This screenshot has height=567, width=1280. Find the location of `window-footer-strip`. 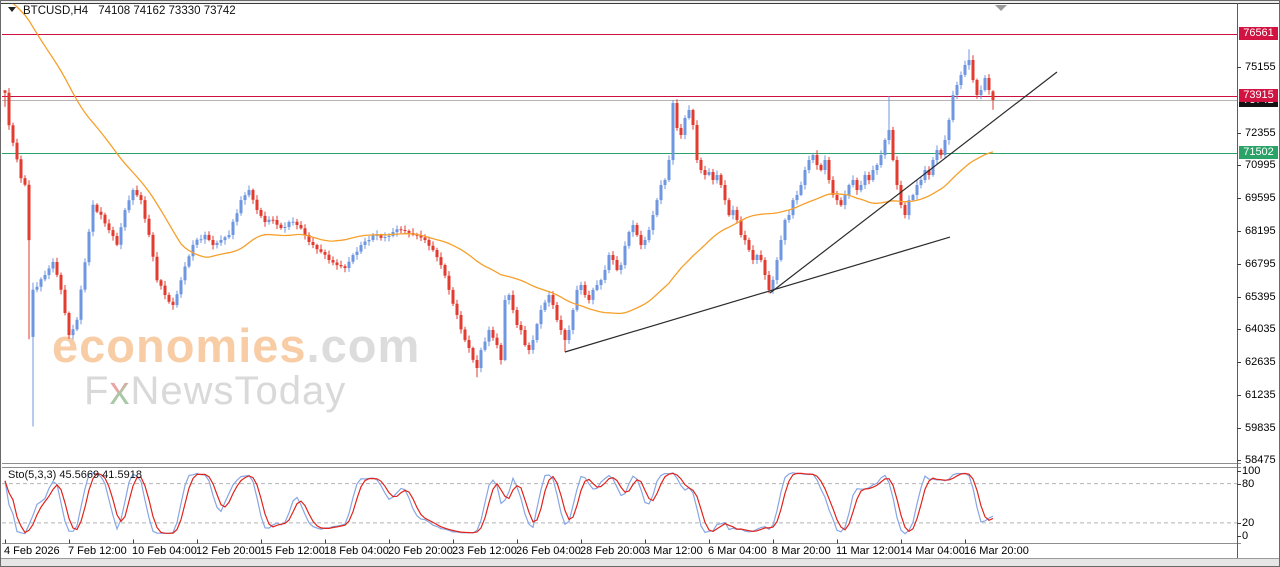

window-footer-strip is located at coordinates (640, 562).